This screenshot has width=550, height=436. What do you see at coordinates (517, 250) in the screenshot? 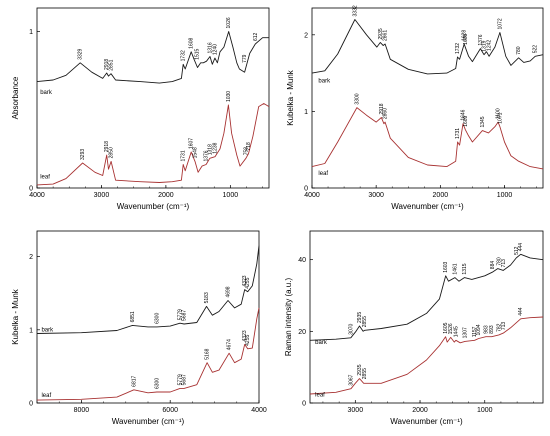
I see `peak-annotation: 512` at bounding box center [517, 250].